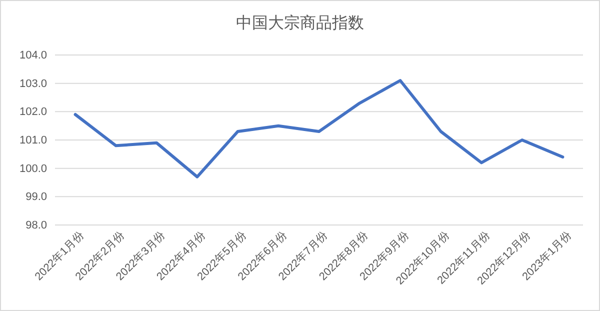 Image resolution: width=600 pixels, height=311 pixels. I want to click on y-tick-label: 101.0, so click(33, 140).